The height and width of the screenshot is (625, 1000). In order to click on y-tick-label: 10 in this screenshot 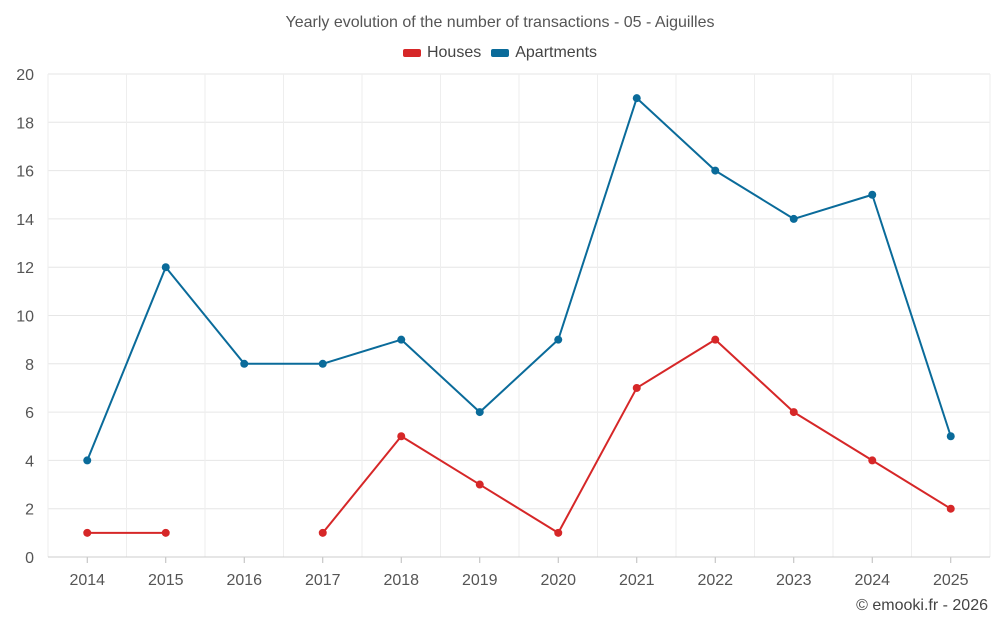, I will do `click(25, 317)`.